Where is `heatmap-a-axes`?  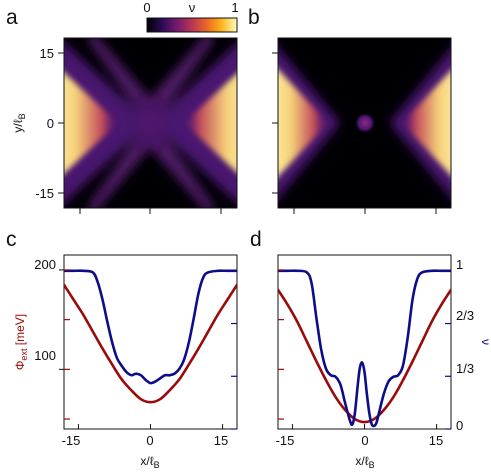
heatmap-a-axes is located at coordinates (140, 133).